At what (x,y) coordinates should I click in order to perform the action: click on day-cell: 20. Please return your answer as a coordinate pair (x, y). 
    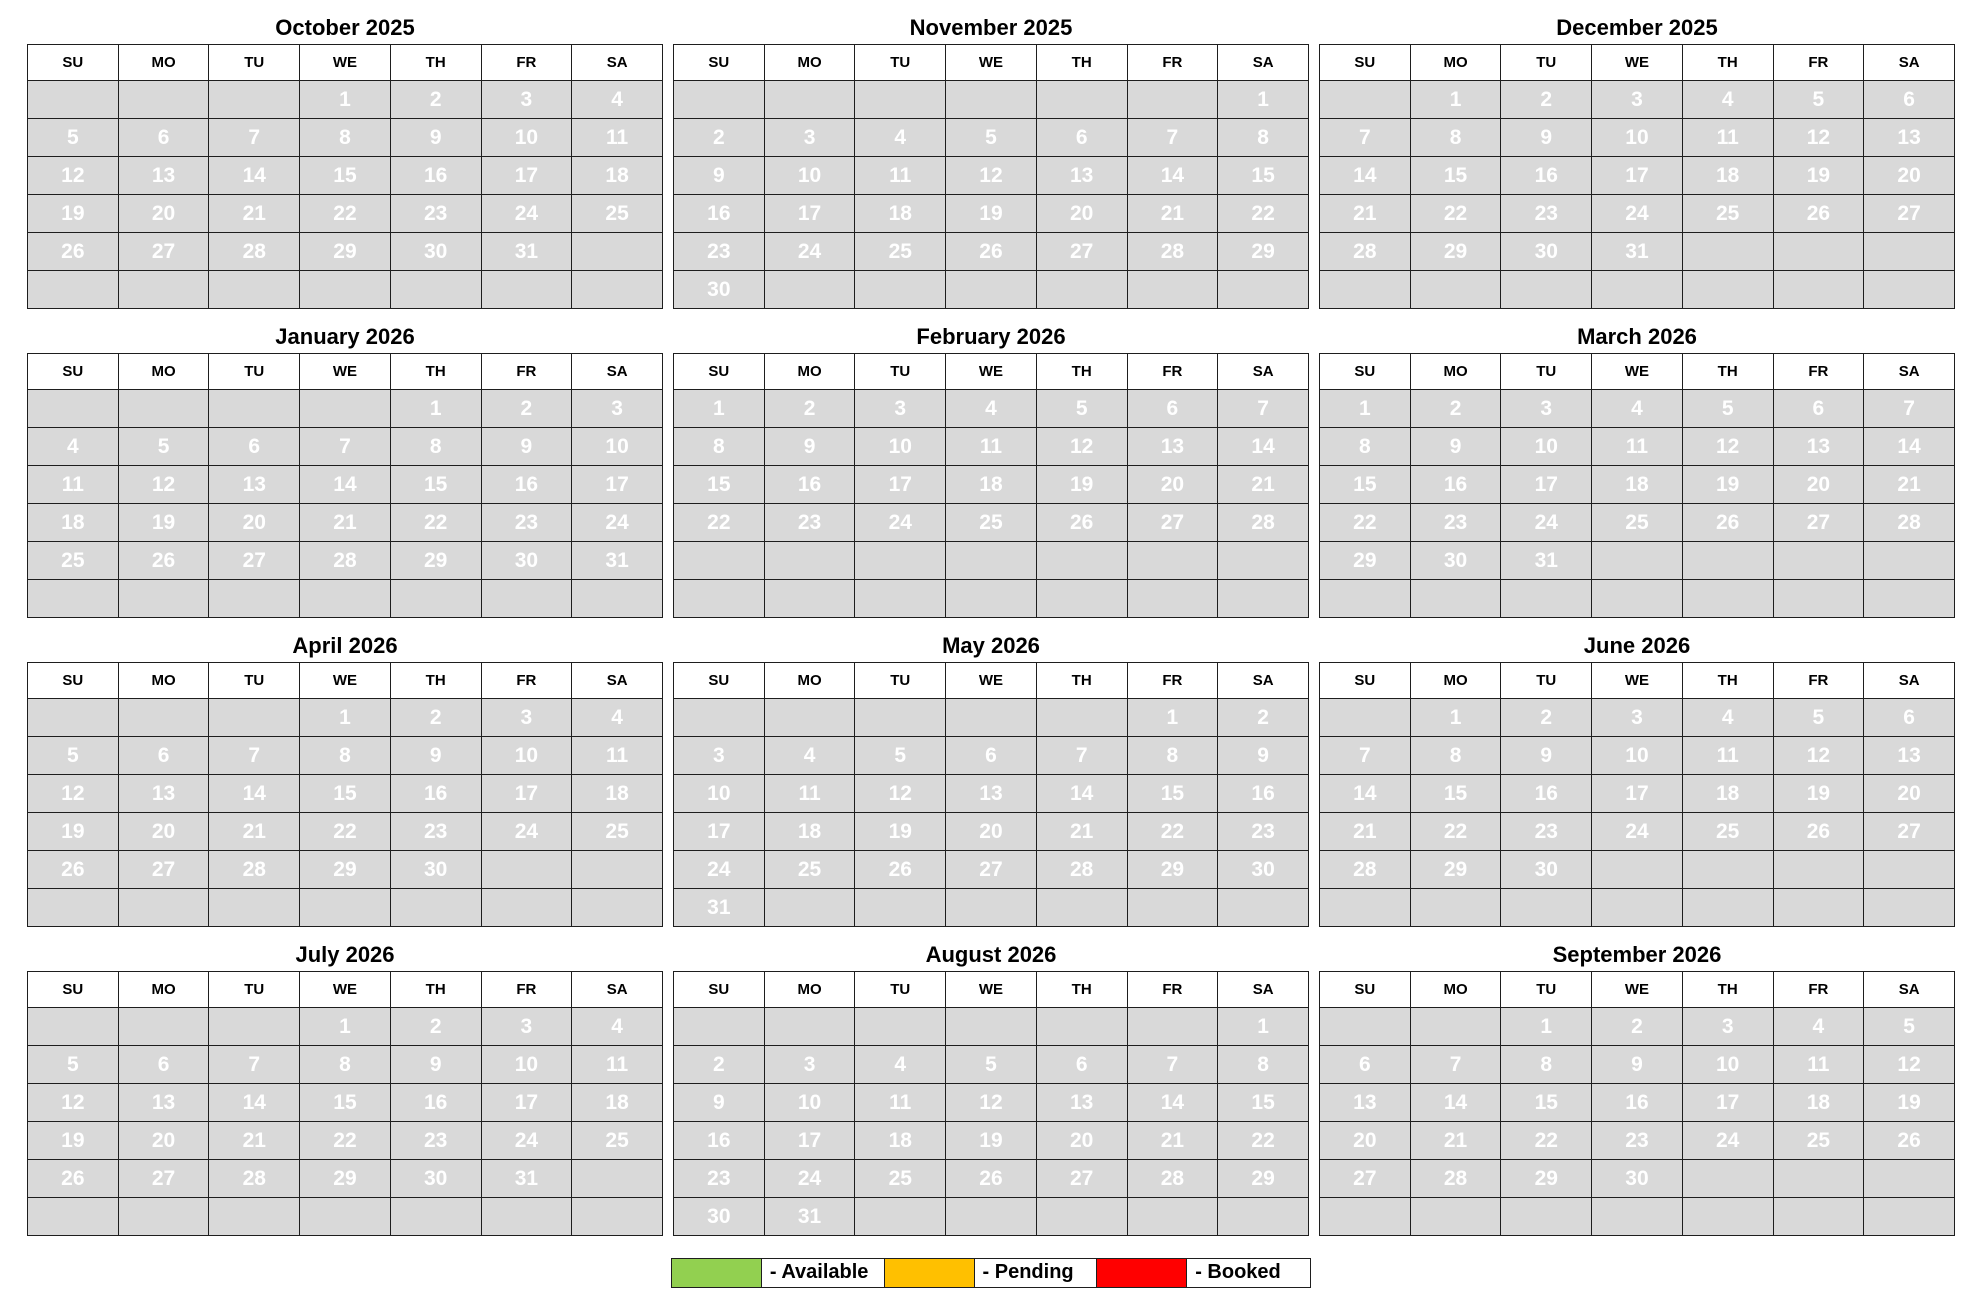
    Looking at the image, I should click on (254, 522).